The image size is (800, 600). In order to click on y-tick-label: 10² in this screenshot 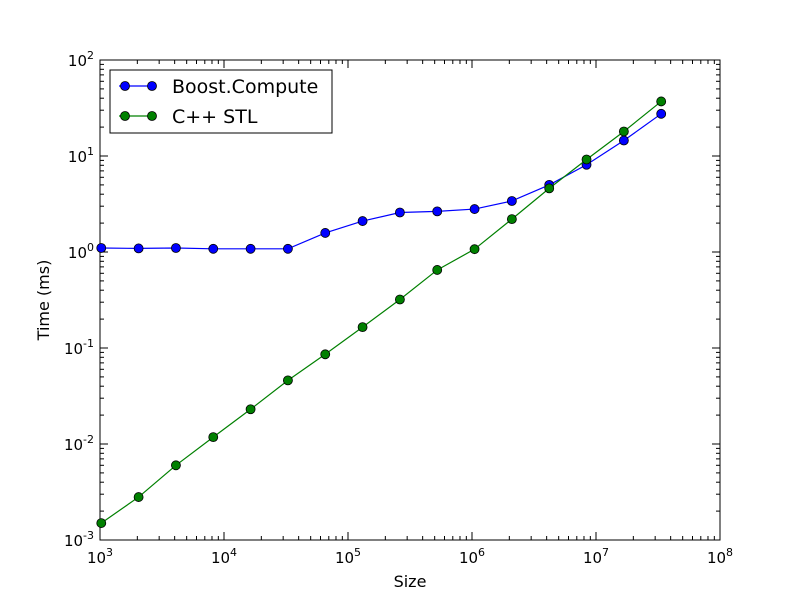, I will do `click(81, 59)`.